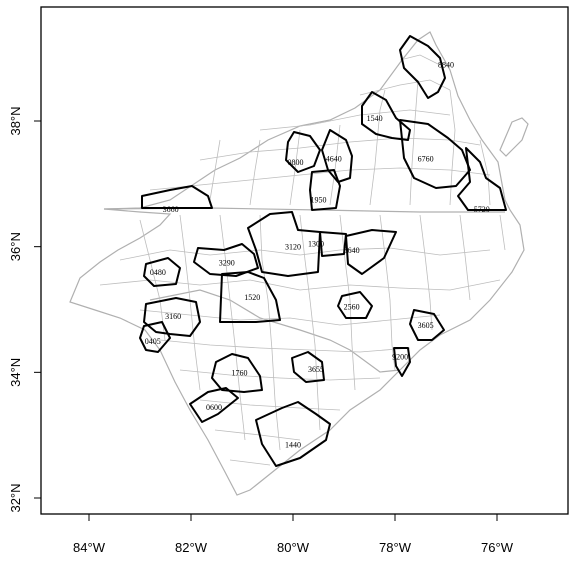 This screenshot has width=576, height=576. Describe the element at coordinates (214, 407) in the screenshot. I see `metro-area-code-label: 0600` at that location.